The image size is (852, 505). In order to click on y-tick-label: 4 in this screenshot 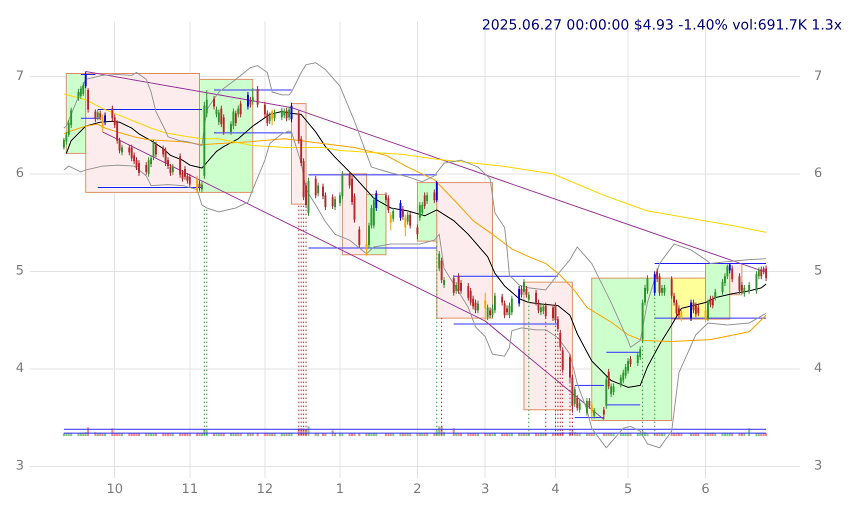, I will do `click(20, 368)`.